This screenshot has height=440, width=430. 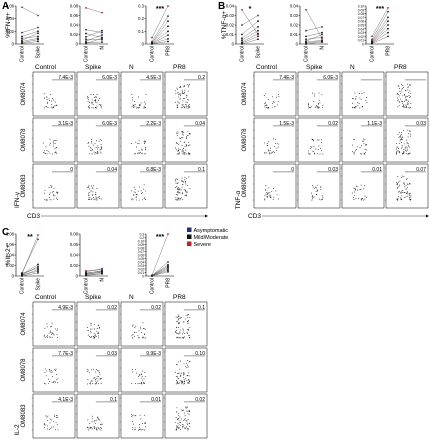 What do you see at coordinates (53, 324) in the screenshot?
I see `flow-plot-cell: 4.9E-3` at bounding box center [53, 324].